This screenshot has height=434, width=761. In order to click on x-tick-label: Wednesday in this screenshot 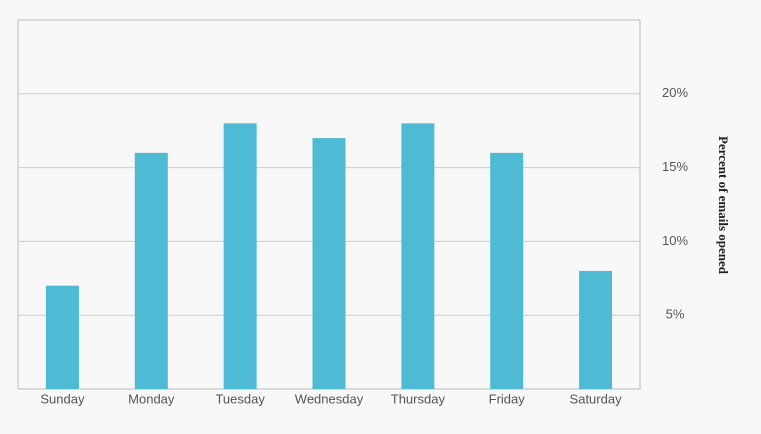, I will do `click(329, 398)`.